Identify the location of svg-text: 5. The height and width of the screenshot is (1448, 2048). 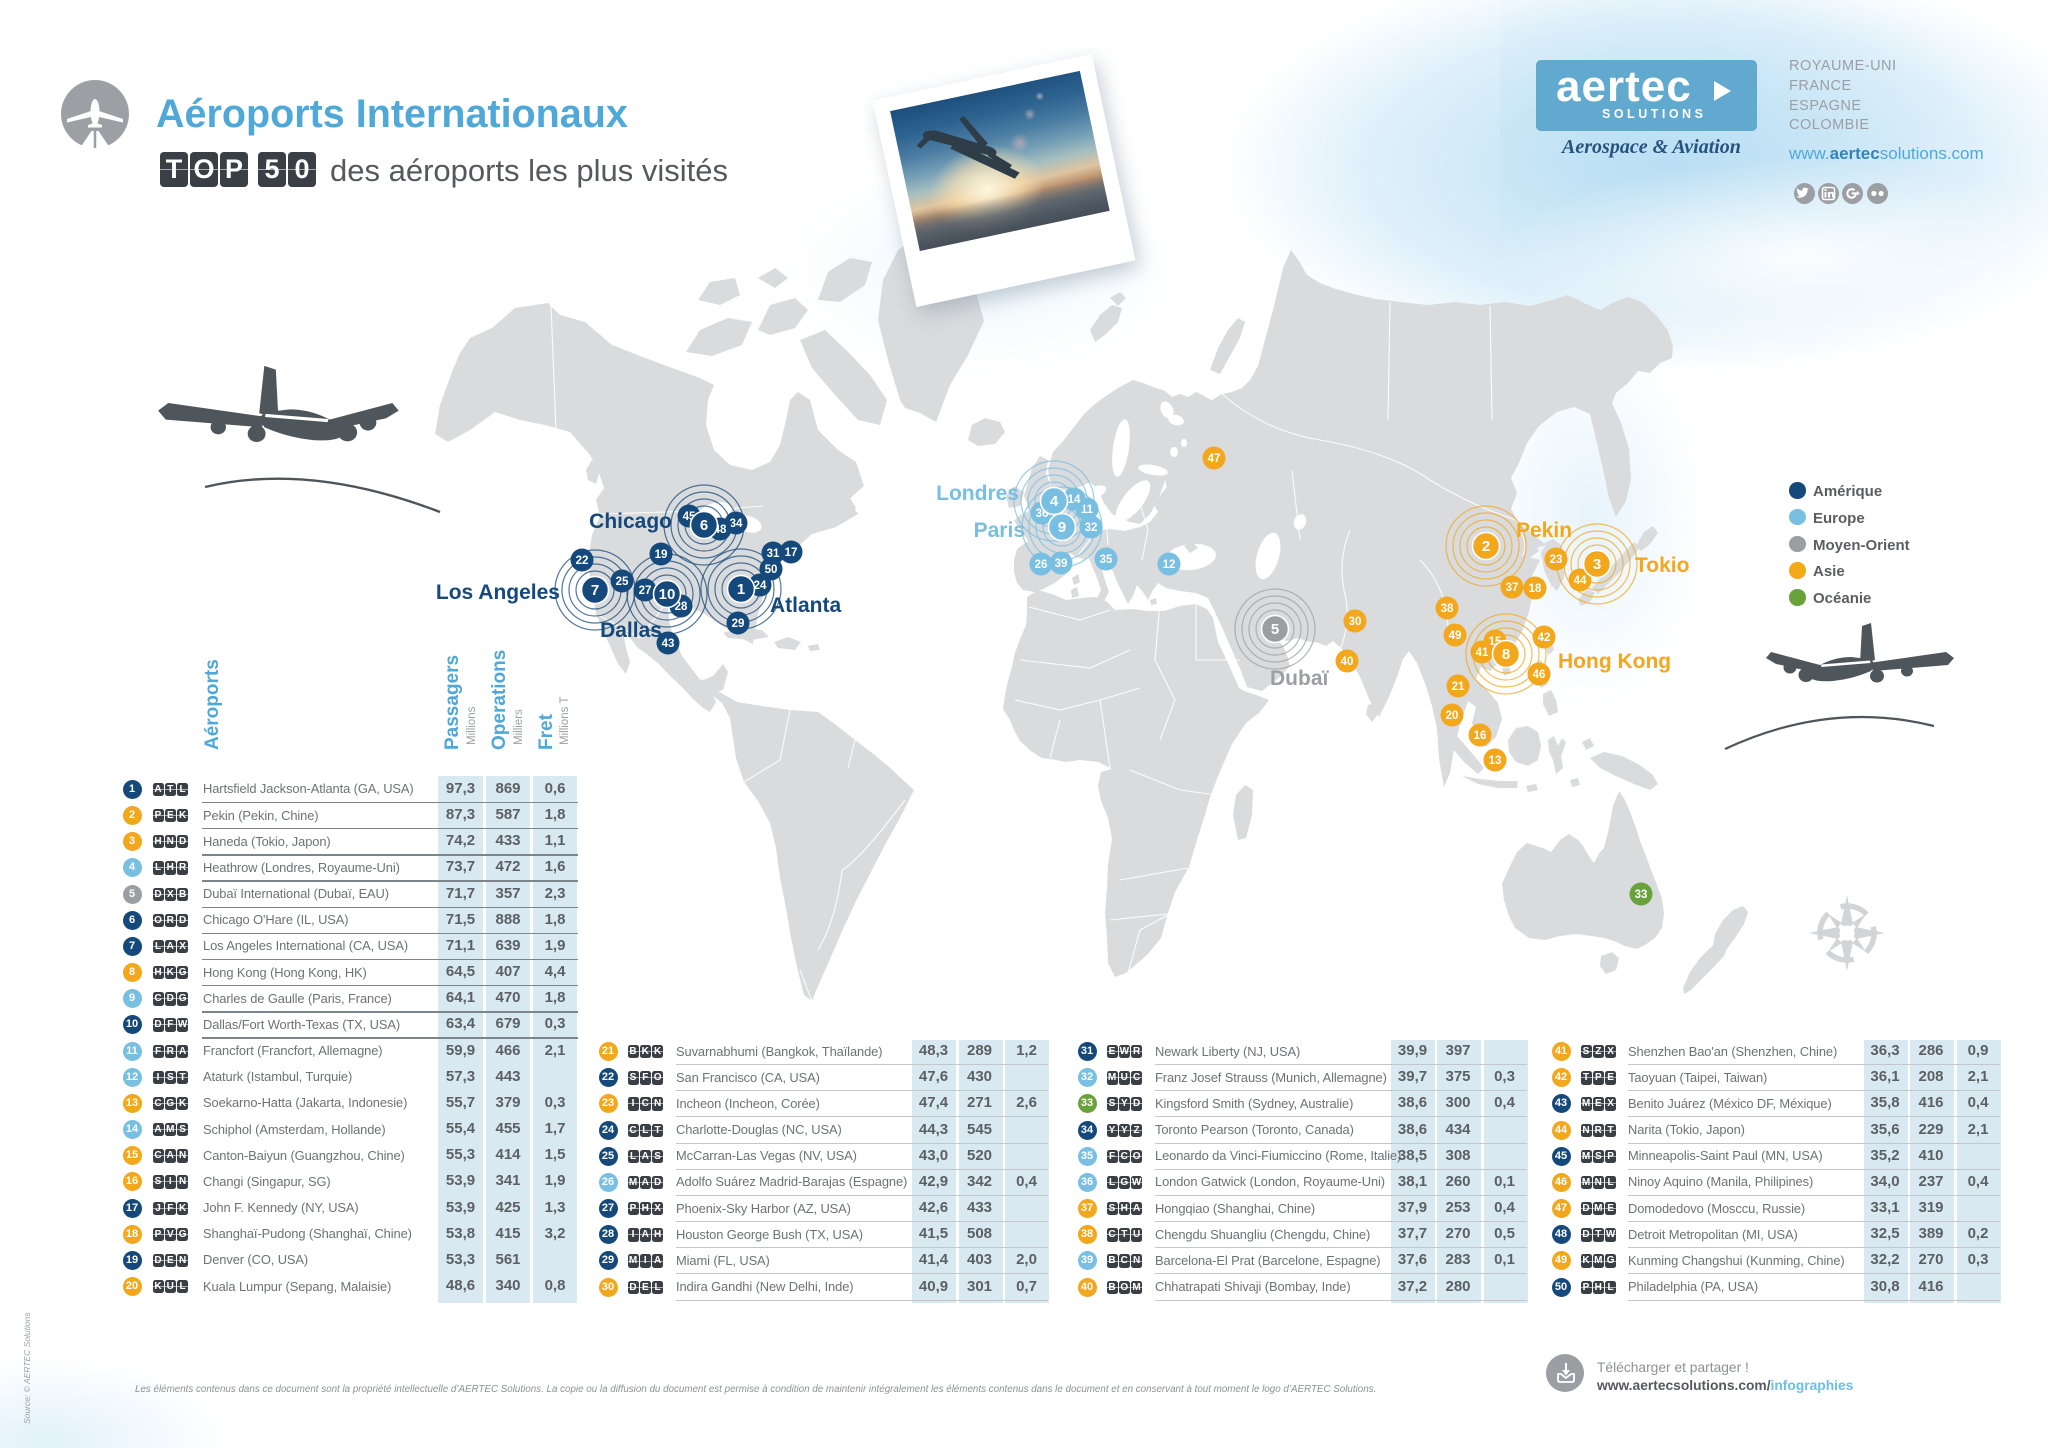
(1275, 629).